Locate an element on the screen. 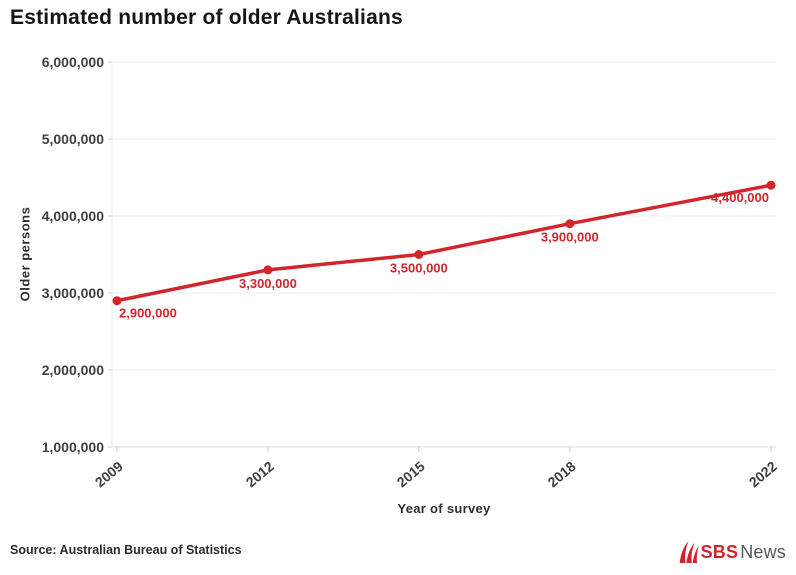 Image resolution: width=796 pixels, height=575 pixels. x-tick-label: 2022 is located at coordinates (763, 474).